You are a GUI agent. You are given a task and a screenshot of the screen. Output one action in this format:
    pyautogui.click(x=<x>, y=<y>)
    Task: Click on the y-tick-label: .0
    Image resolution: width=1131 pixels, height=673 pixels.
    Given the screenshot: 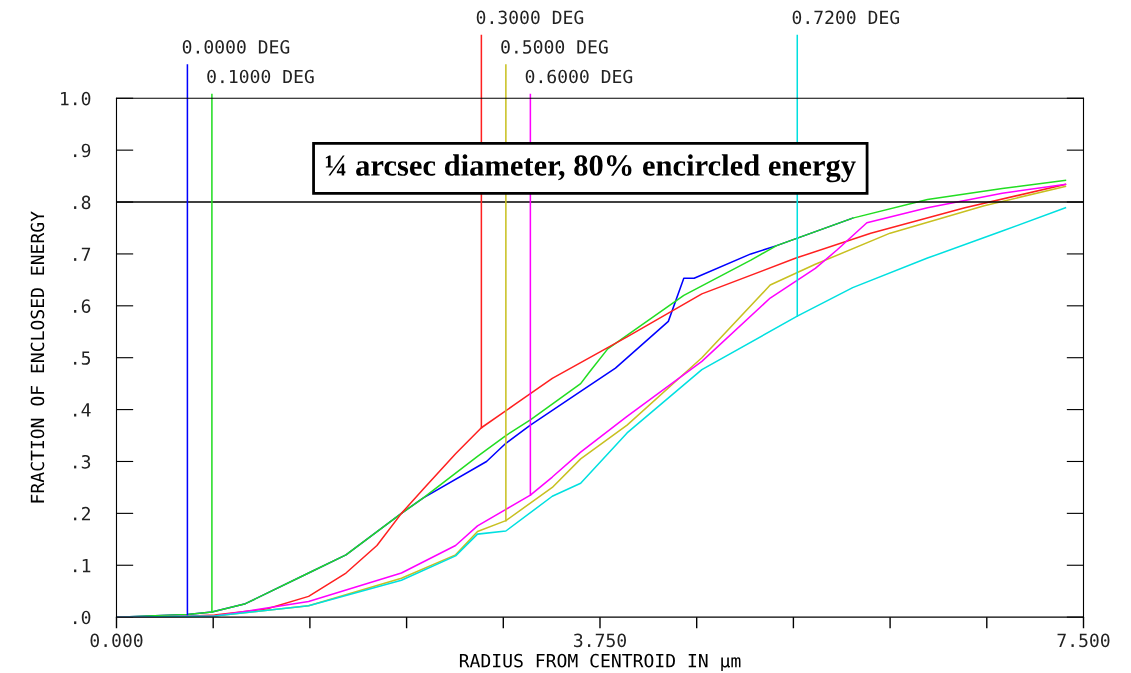 What is the action you would take?
    pyautogui.click(x=82, y=617)
    